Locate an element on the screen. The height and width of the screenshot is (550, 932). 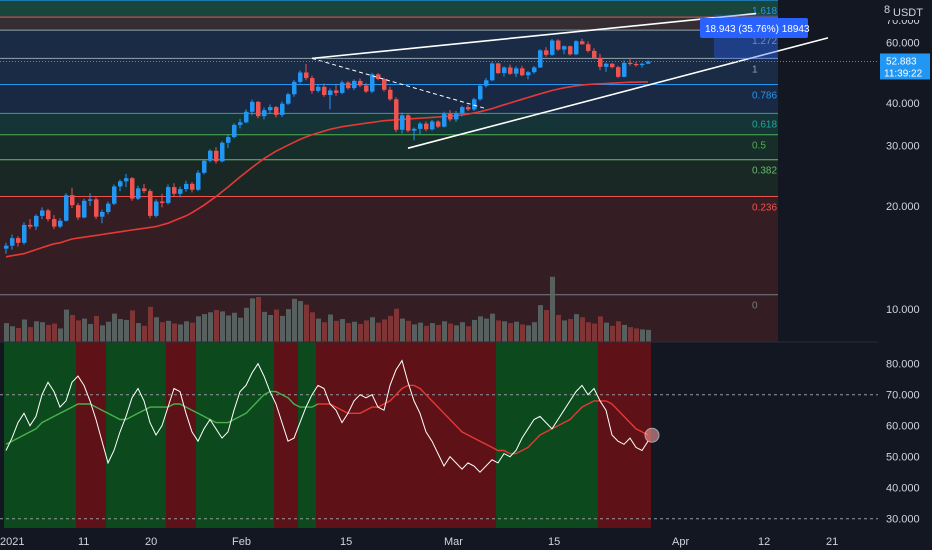
time-axis: 2021 11 20 Feb 15 Mar 15 Apr 12 21 is located at coordinates (466, 539).